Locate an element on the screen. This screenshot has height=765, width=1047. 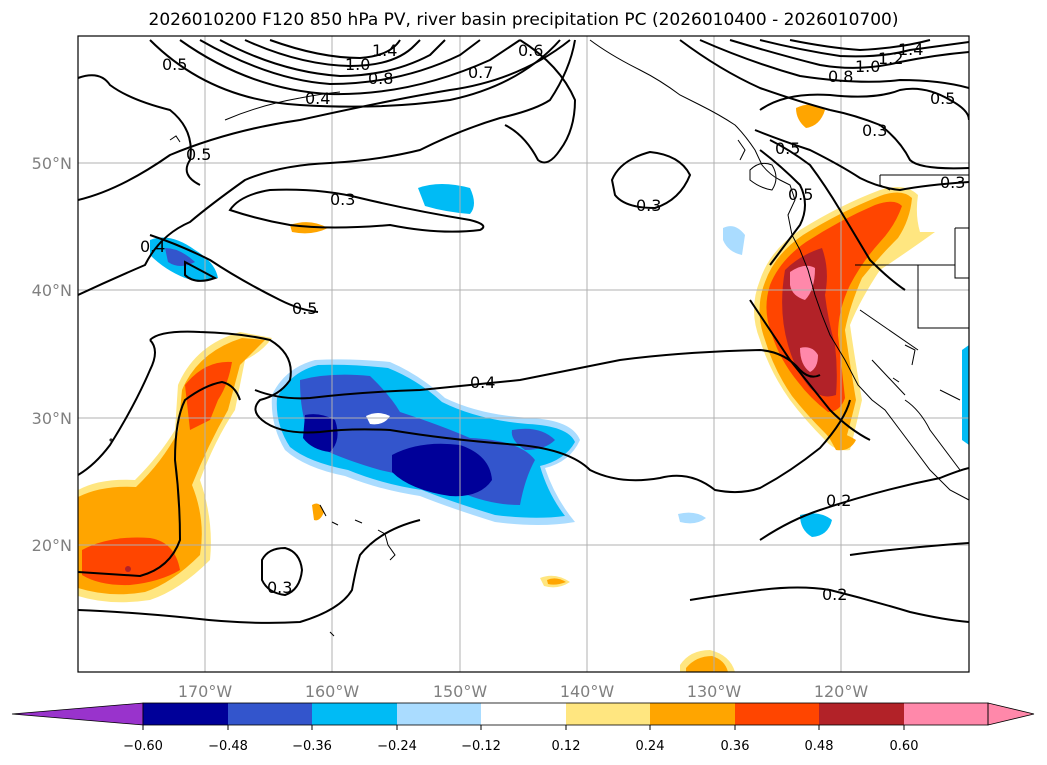
contour-label: 0.6 is located at coordinates (530, 50).